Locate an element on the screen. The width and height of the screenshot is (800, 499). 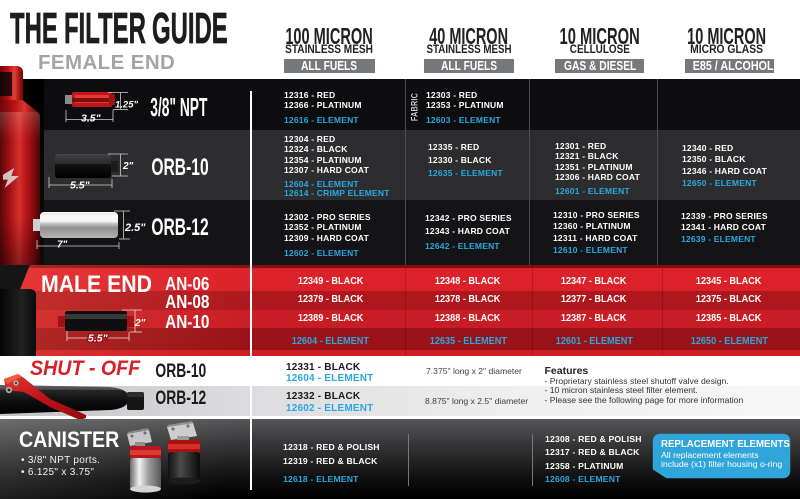
svg-text: 2.5" is located at coordinates (135, 228).